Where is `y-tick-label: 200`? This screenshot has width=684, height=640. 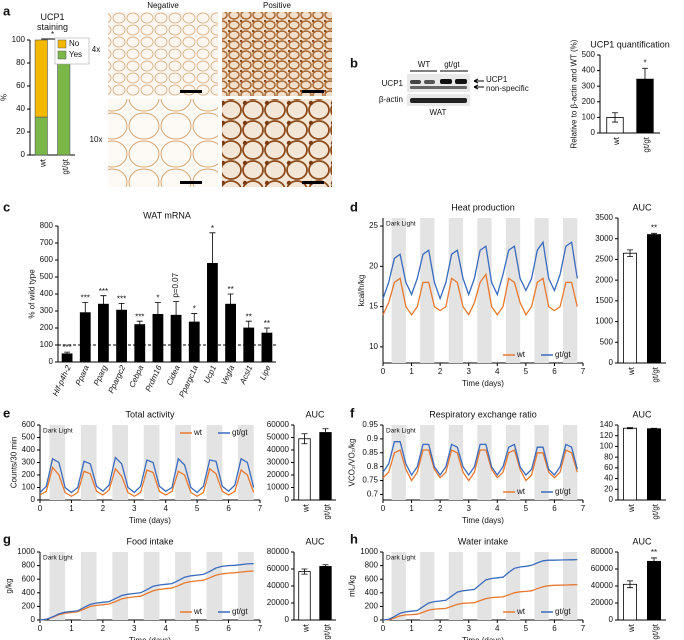 y-tick-label: 200 is located at coordinates (372, 606).